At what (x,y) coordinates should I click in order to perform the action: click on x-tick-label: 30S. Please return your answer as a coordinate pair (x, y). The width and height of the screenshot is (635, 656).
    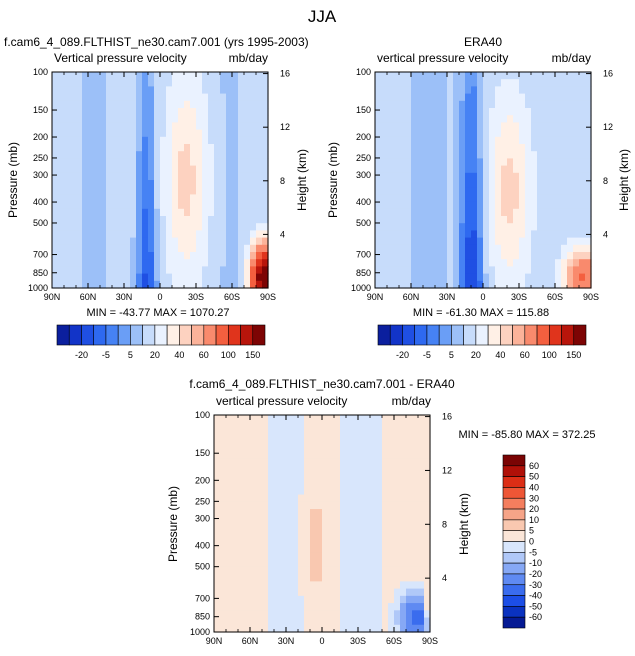
    Looking at the image, I should click on (196, 297).